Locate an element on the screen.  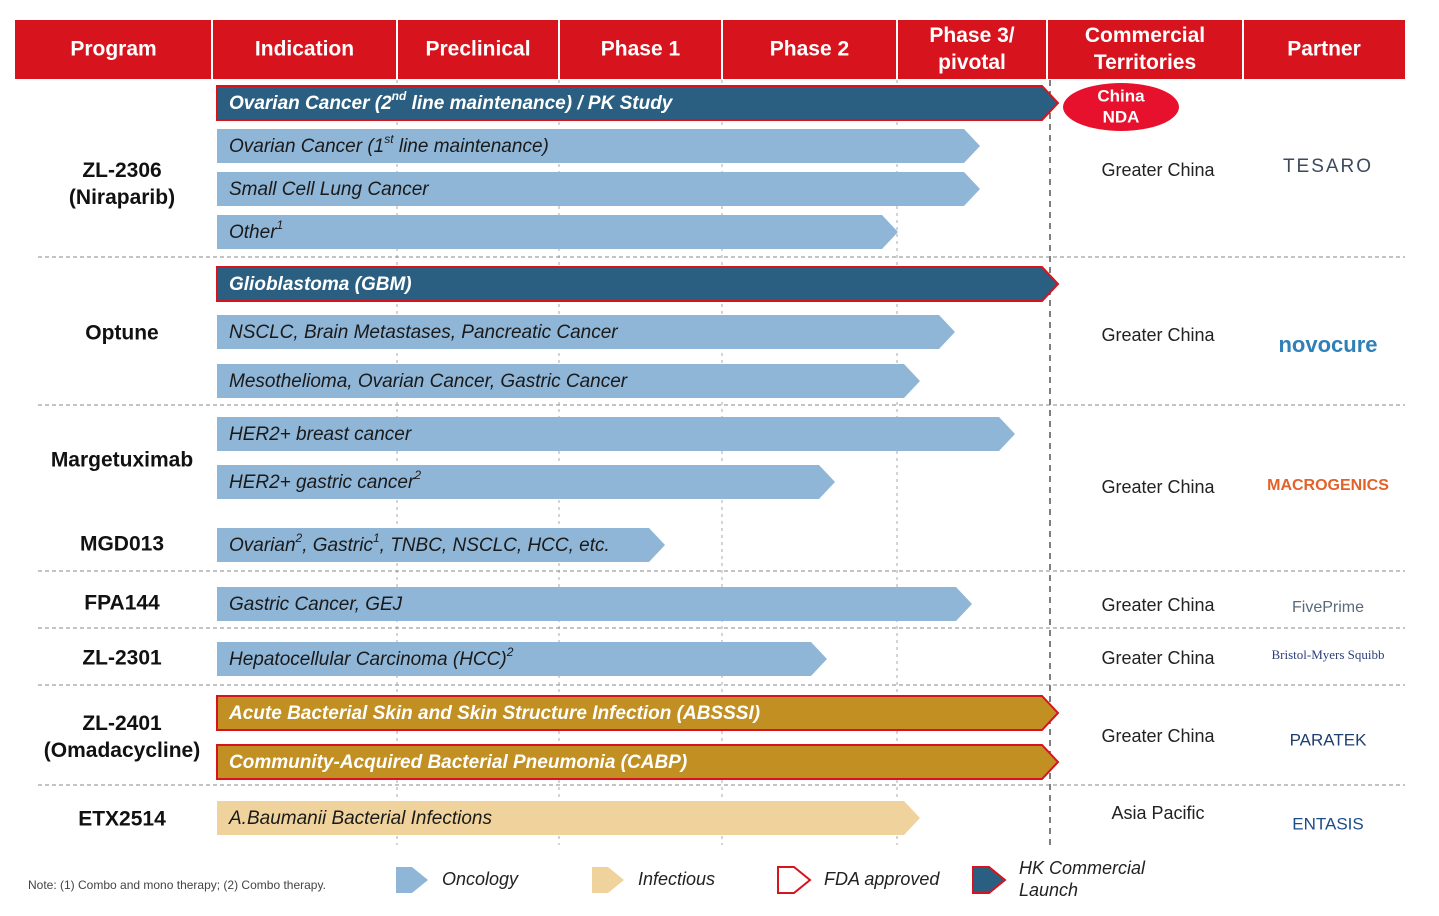
header-label: Commercial is located at coordinates (1145, 35).